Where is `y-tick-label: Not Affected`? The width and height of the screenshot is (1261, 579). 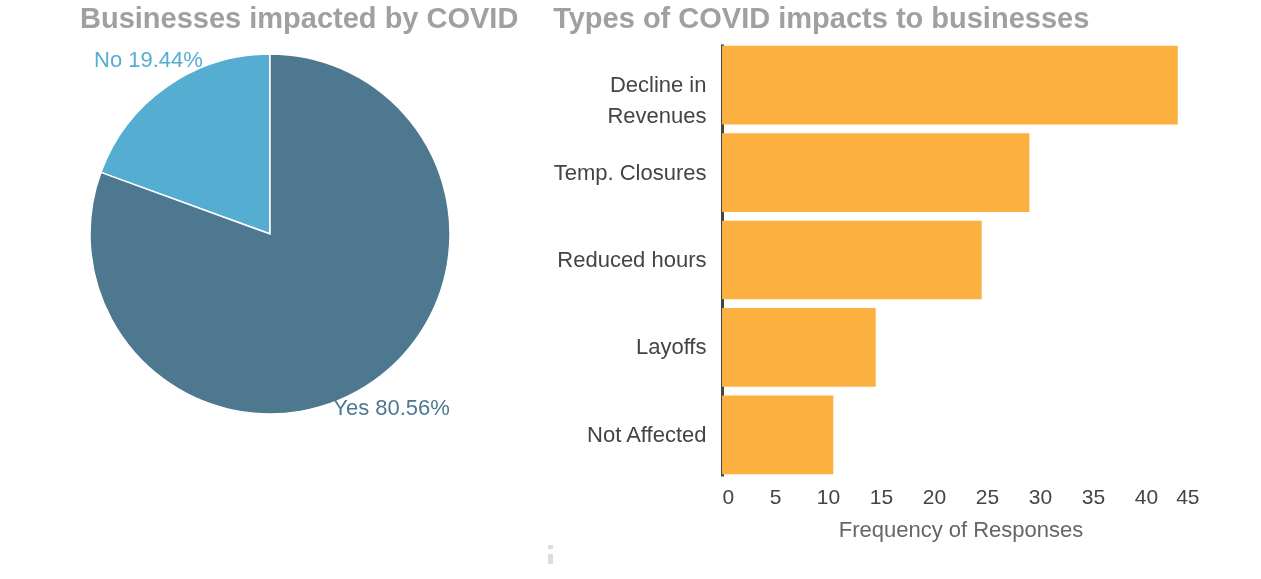
y-tick-label: Not Affected is located at coordinates (647, 434).